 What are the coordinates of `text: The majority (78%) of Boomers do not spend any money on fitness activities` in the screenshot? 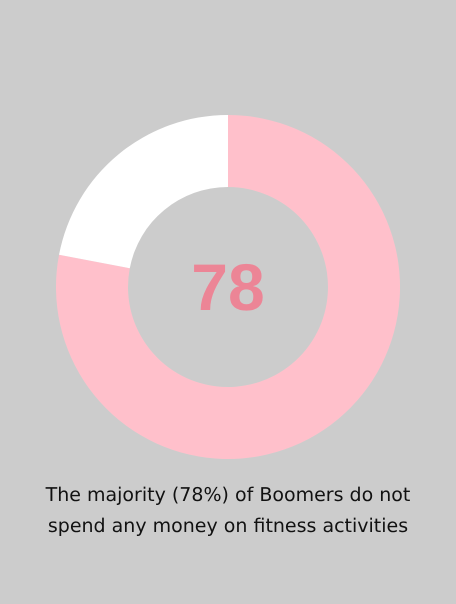 It's located at (228, 511).